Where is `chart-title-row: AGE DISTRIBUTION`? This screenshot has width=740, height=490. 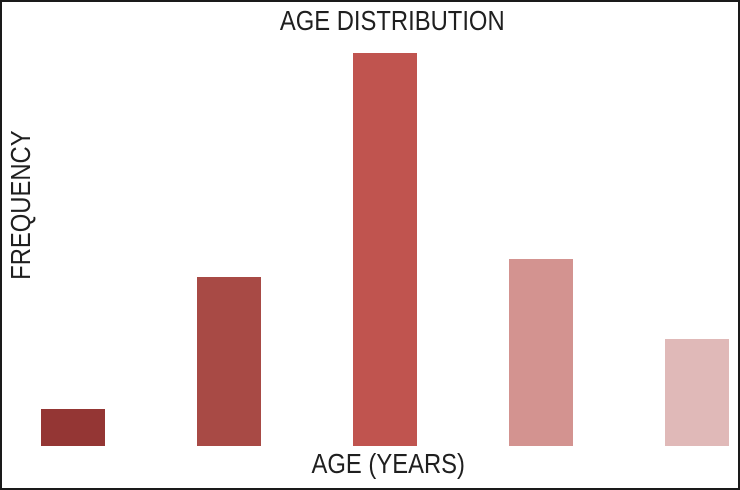 chart-title-row: AGE DISTRIBUTION is located at coordinates (392, 21).